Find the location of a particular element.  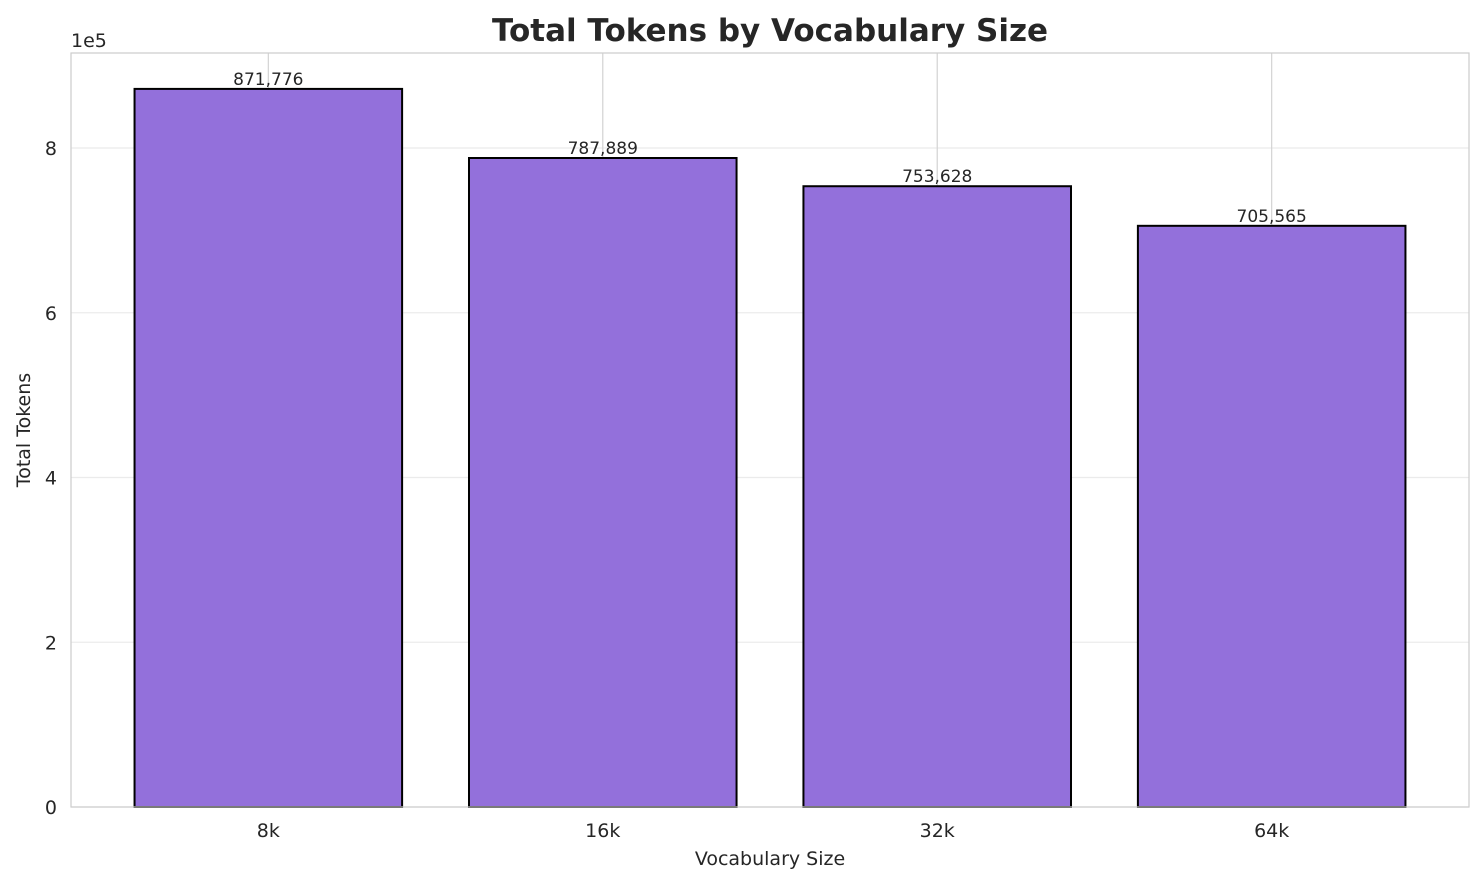

y-tick-label: 2 is located at coordinates (51, 643).